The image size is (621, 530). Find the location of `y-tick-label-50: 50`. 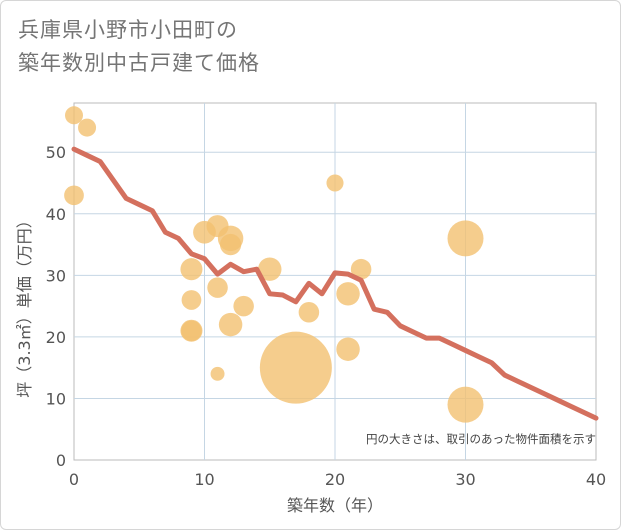

y-tick-label-50: 50 is located at coordinates (56, 152).